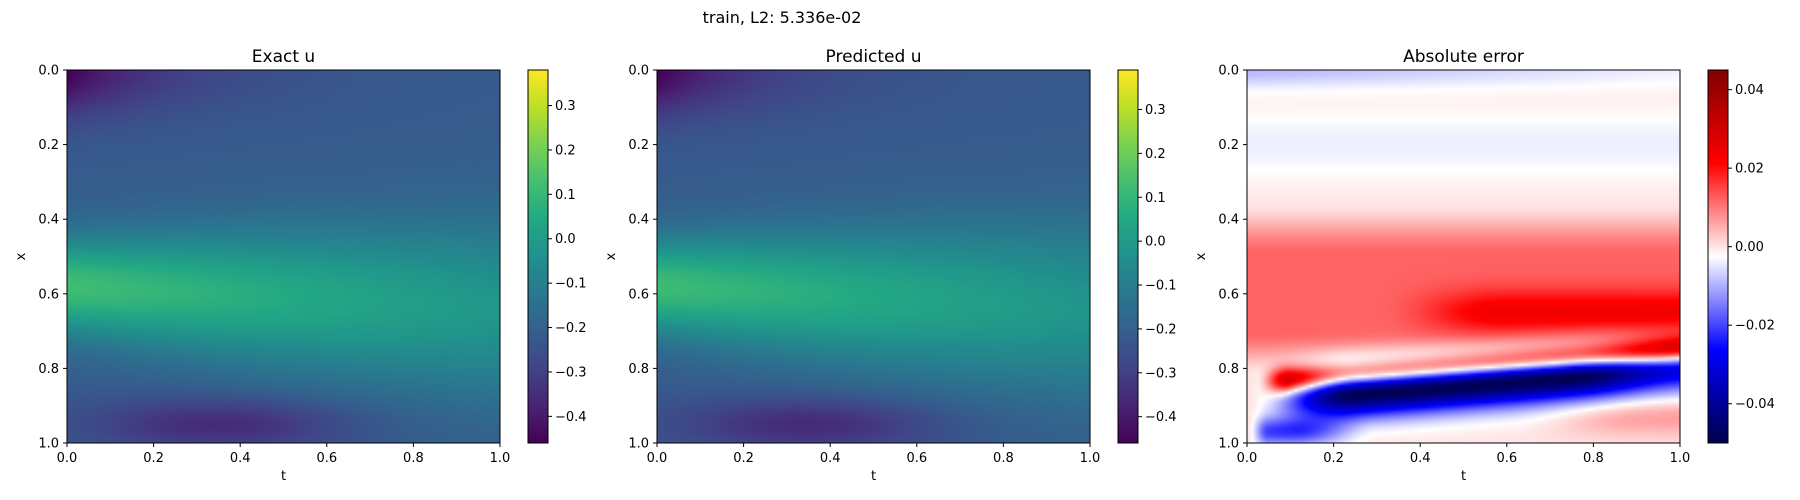 The height and width of the screenshot is (500, 1800). What do you see at coordinates (1749, 90) in the screenshot?
I see `colorbar-tick-label: 0.04` at bounding box center [1749, 90].